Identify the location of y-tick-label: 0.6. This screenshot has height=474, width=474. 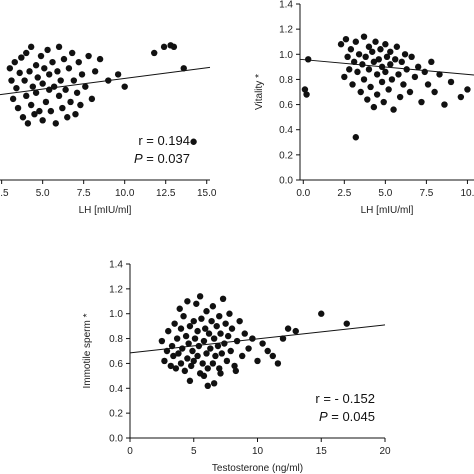
(116, 364).